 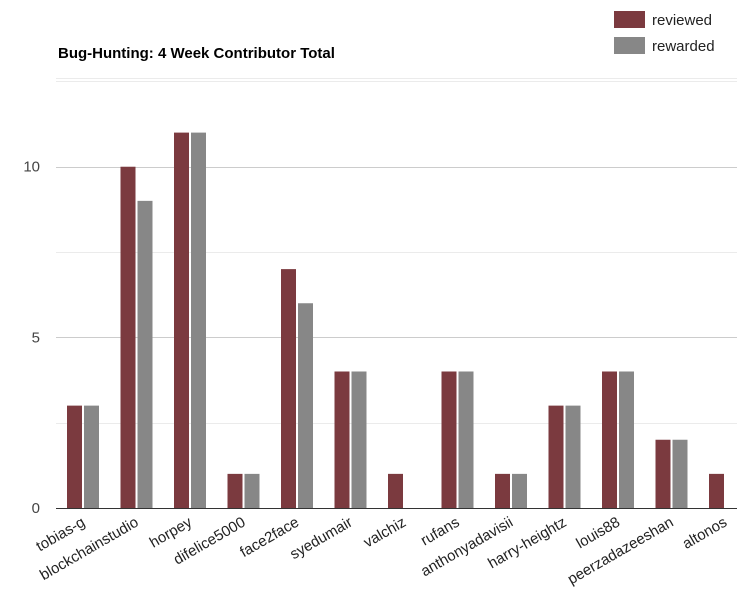 I want to click on bar-reviewed-horpey, so click(x=181, y=320).